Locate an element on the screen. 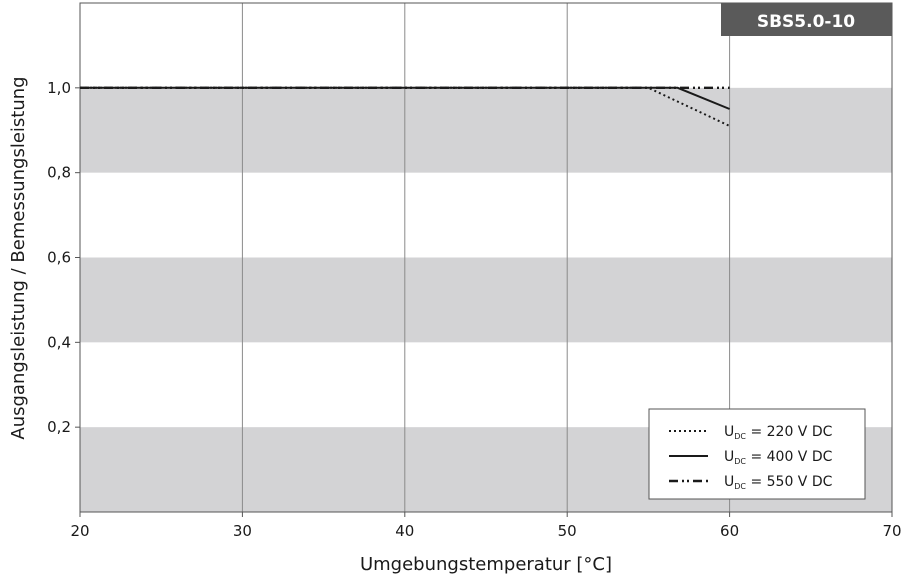  y-tick-label: 0,6 is located at coordinates (59, 258).